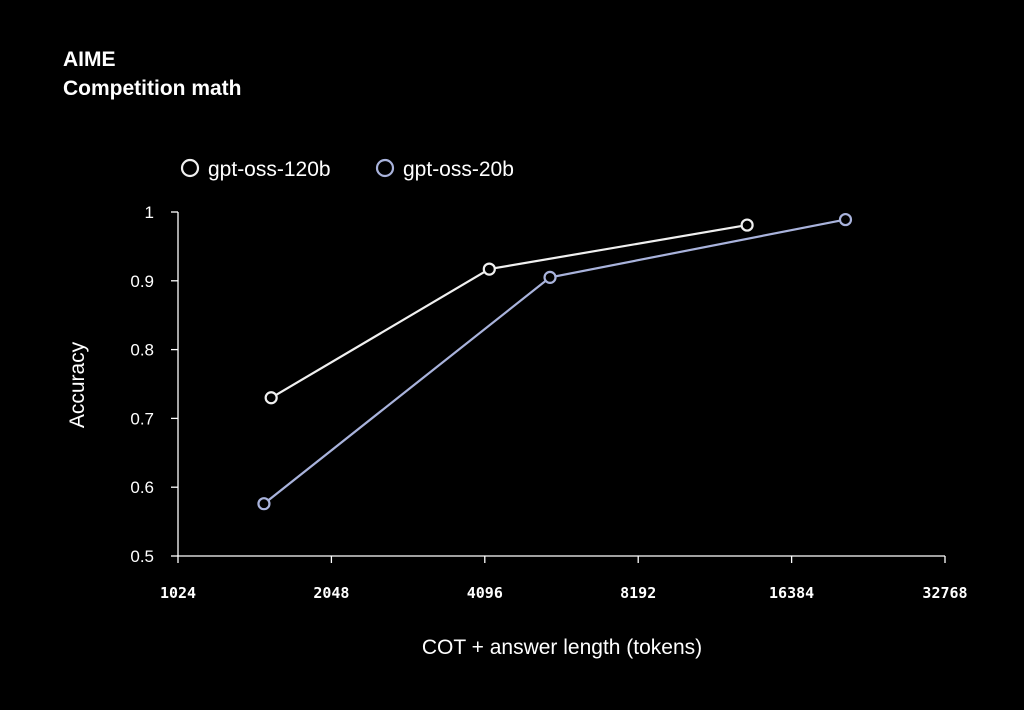  I want to click on x-tick-label: 1024, so click(178, 593).